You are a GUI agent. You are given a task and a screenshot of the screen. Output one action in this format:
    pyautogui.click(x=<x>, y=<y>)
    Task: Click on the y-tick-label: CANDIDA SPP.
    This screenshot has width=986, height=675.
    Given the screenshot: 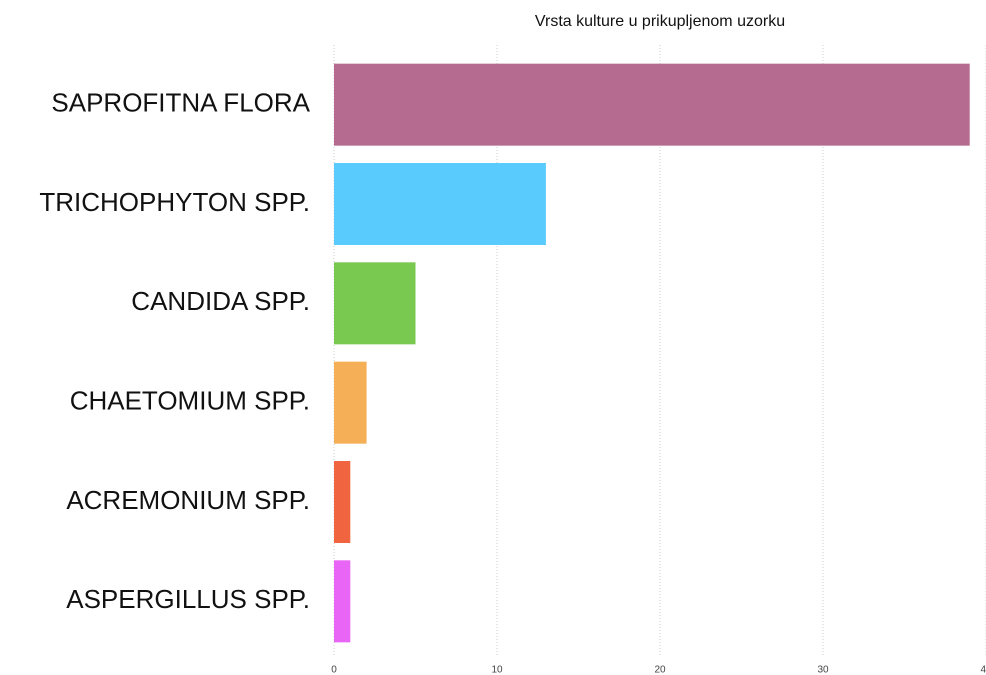 What is the action you would take?
    pyautogui.click(x=220, y=301)
    